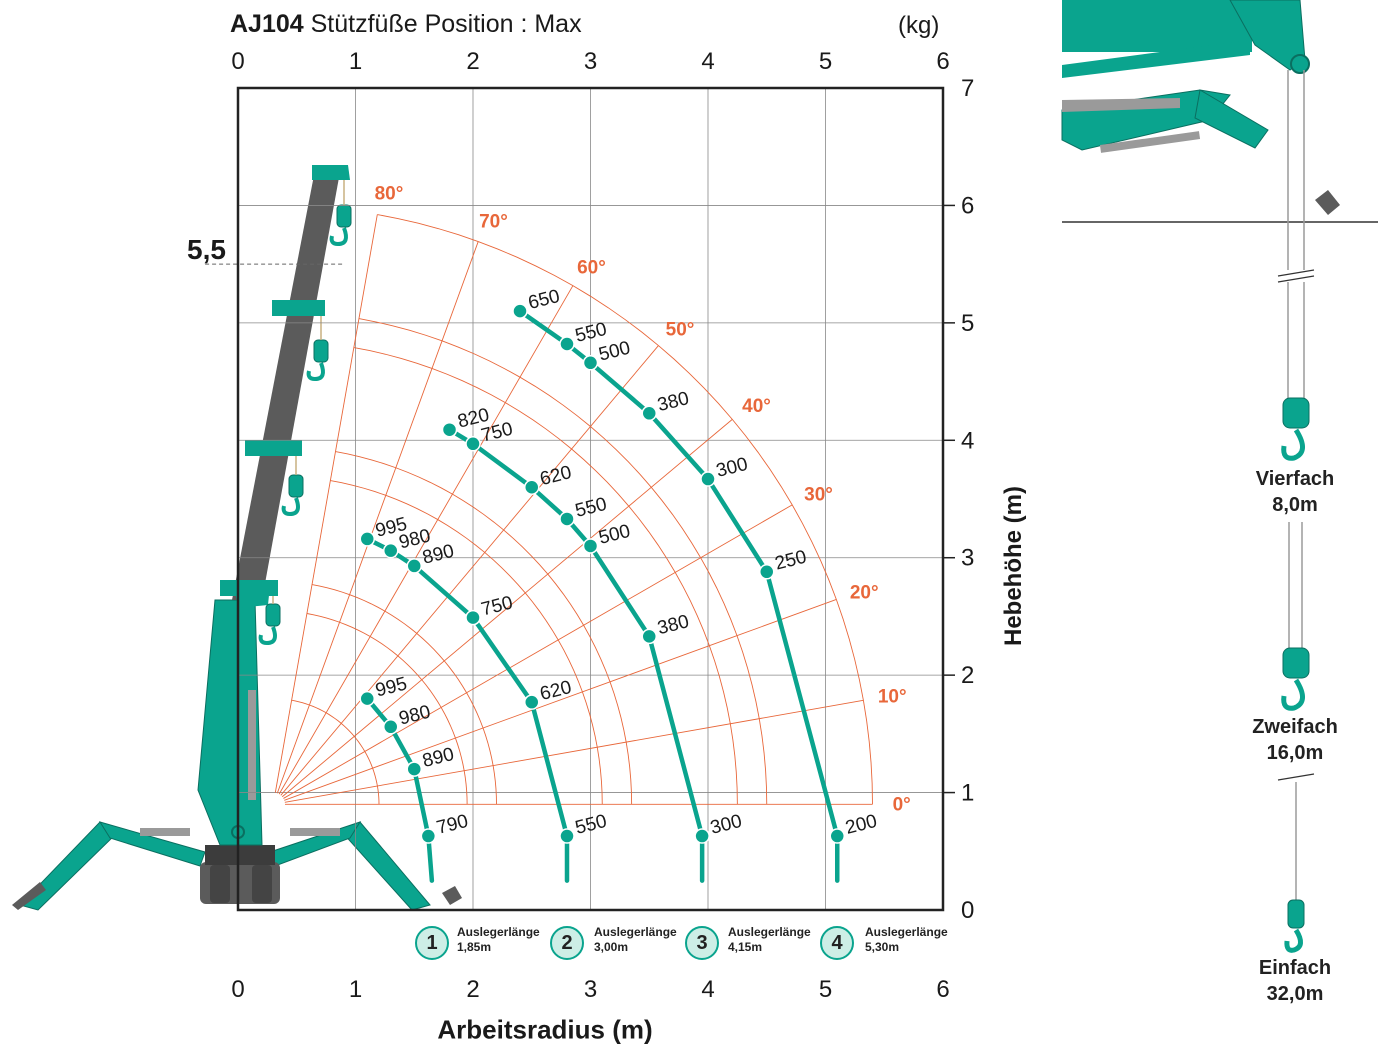 The image size is (1381, 1048). What do you see at coordinates (446, 24) in the screenshot?
I see `chart-subtitle: Stützfüße Position : Max` at bounding box center [446, 24].